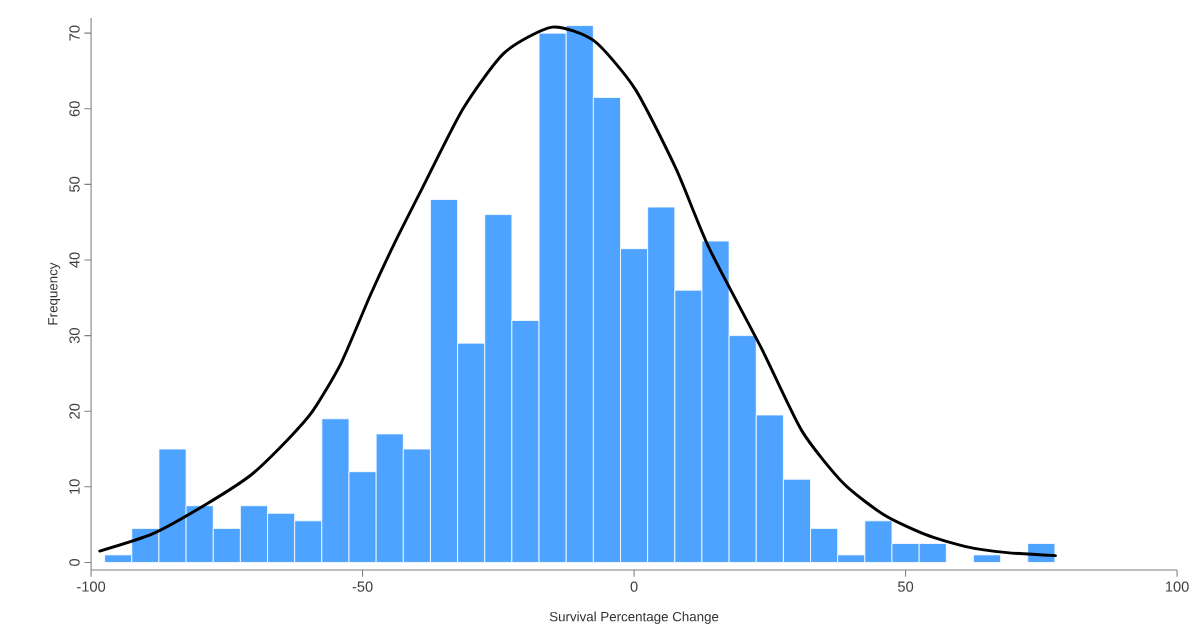 The image size is (1198, 644). What do you see at coordinates (74, 486) in the screenshot?
I see `y-tick-label: 10` at bounding box center [74, 486].